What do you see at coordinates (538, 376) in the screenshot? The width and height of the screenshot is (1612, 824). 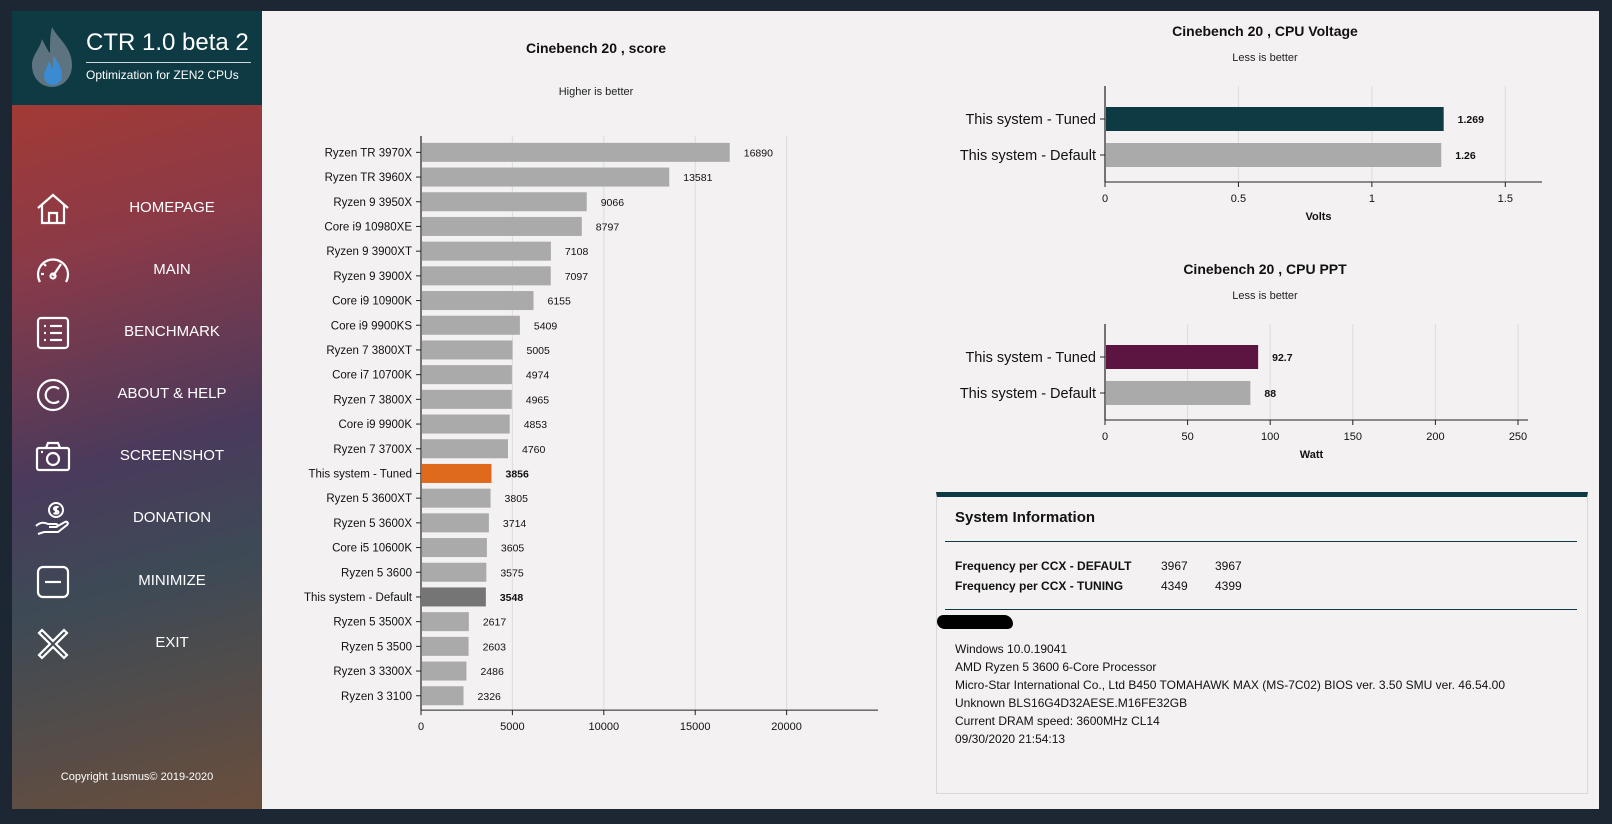 I see `value-label: 4974` at bounding box center [538, 376].